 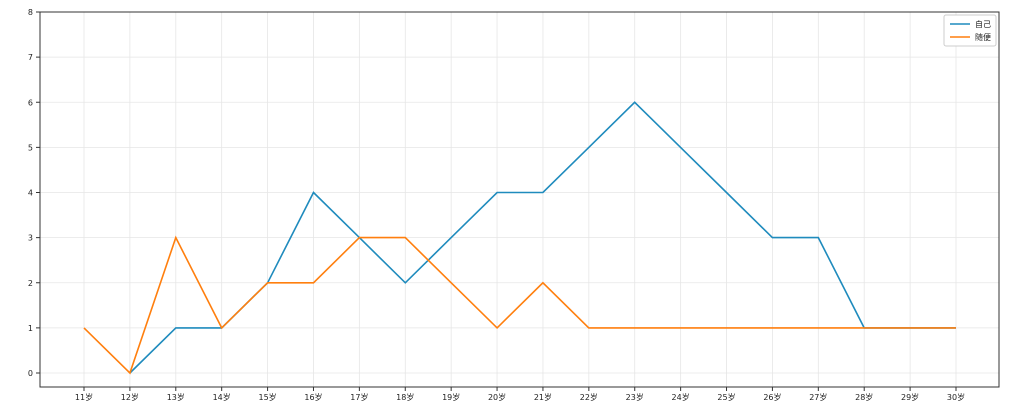 I want to click on y-tick-label: 0, so click(x=30, y=373).